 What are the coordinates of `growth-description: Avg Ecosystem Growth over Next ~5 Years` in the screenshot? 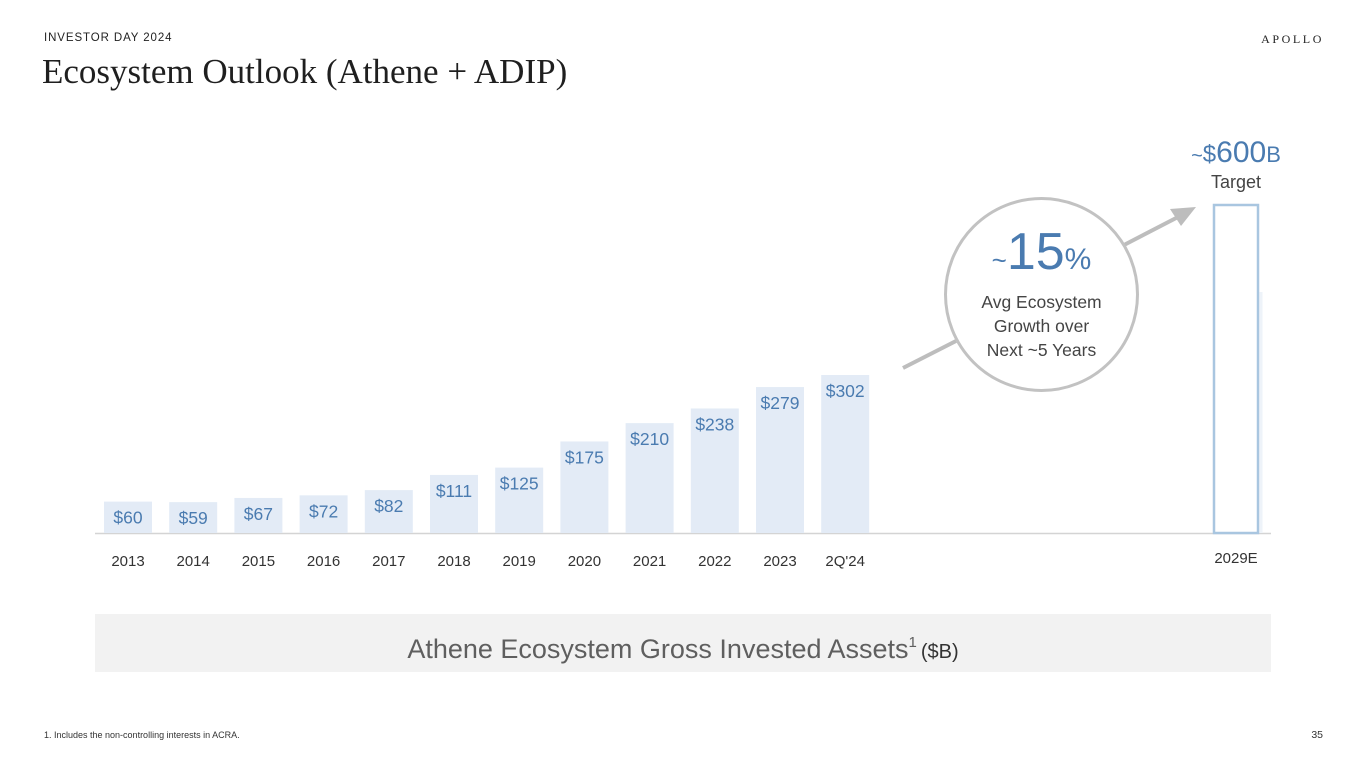 It's located at (1041, 326).